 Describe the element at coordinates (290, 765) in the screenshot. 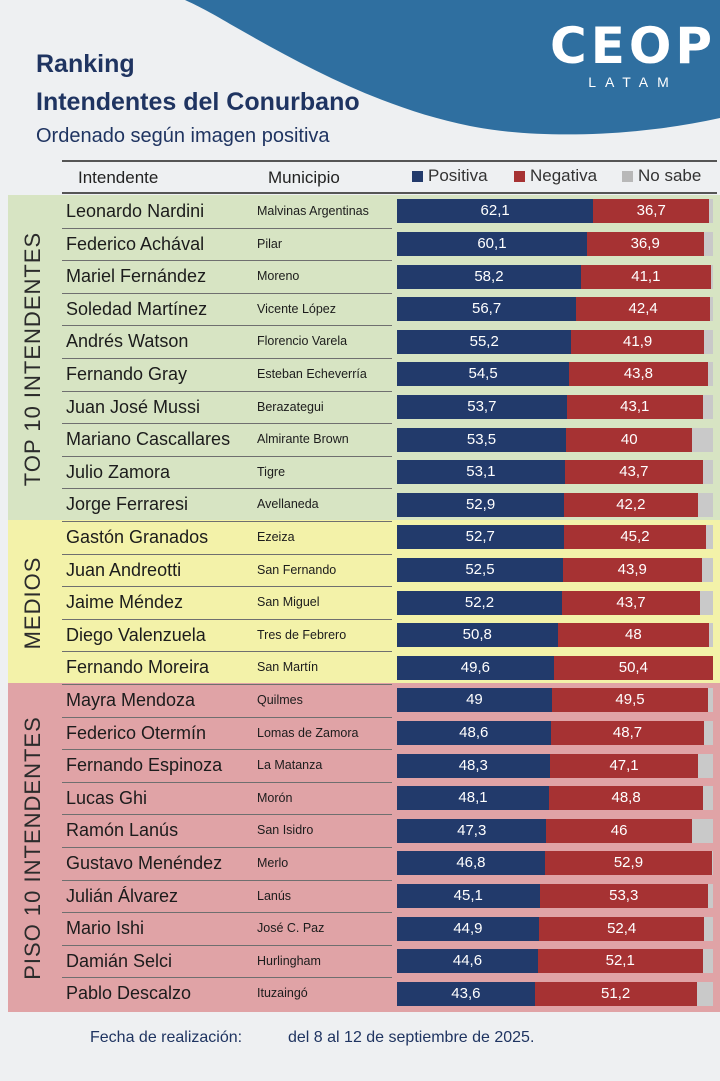

I see `municipio-name: La Matanza` at that location.